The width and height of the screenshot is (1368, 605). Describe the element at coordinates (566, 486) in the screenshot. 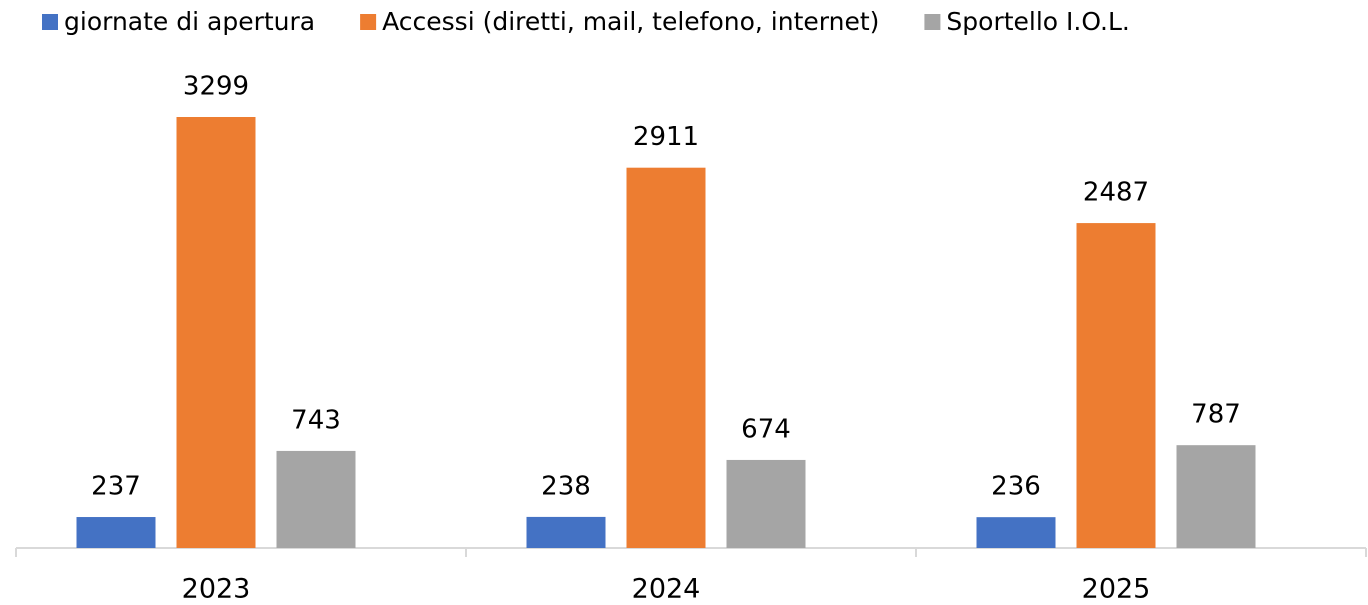

I see `data-label: 238` at that location.